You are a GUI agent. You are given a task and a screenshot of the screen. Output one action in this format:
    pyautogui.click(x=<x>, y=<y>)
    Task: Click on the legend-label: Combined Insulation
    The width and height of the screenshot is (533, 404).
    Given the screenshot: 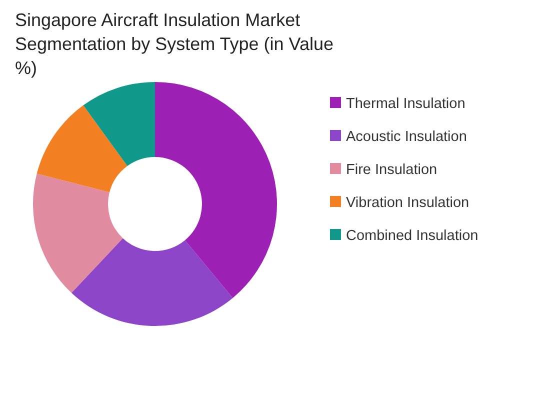 What is the action you would take?
    pyautogui.click(x=412, y=236)
    